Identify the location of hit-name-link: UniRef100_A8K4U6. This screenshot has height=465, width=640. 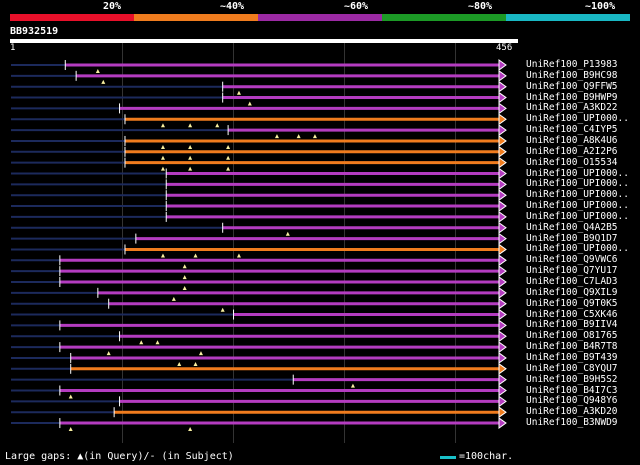
(572, 140).